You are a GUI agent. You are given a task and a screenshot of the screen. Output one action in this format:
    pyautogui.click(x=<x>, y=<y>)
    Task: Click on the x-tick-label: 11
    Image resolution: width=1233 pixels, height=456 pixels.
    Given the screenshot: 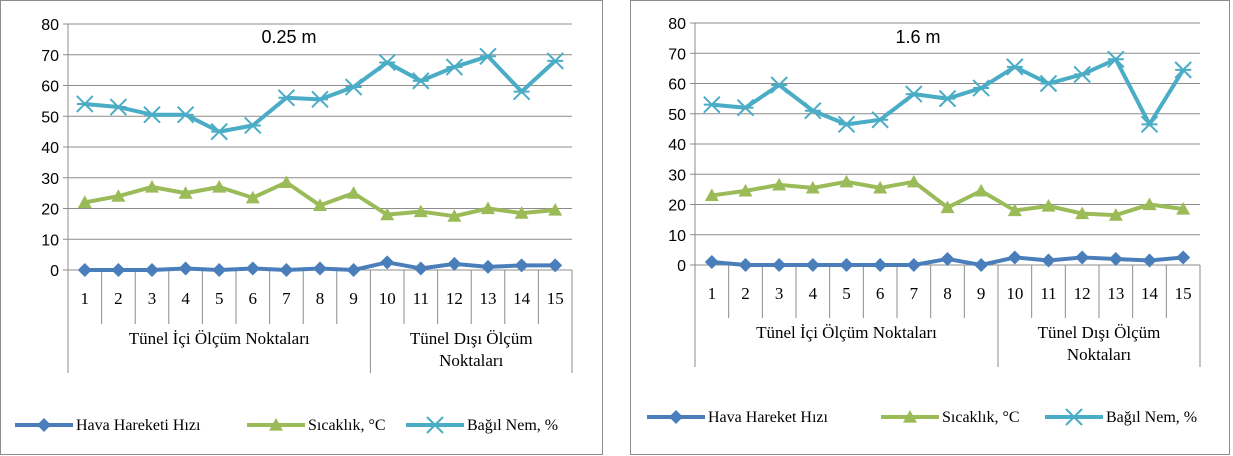 What is the action you would take?
    pyautogui.click(x=1048, y=293)
    